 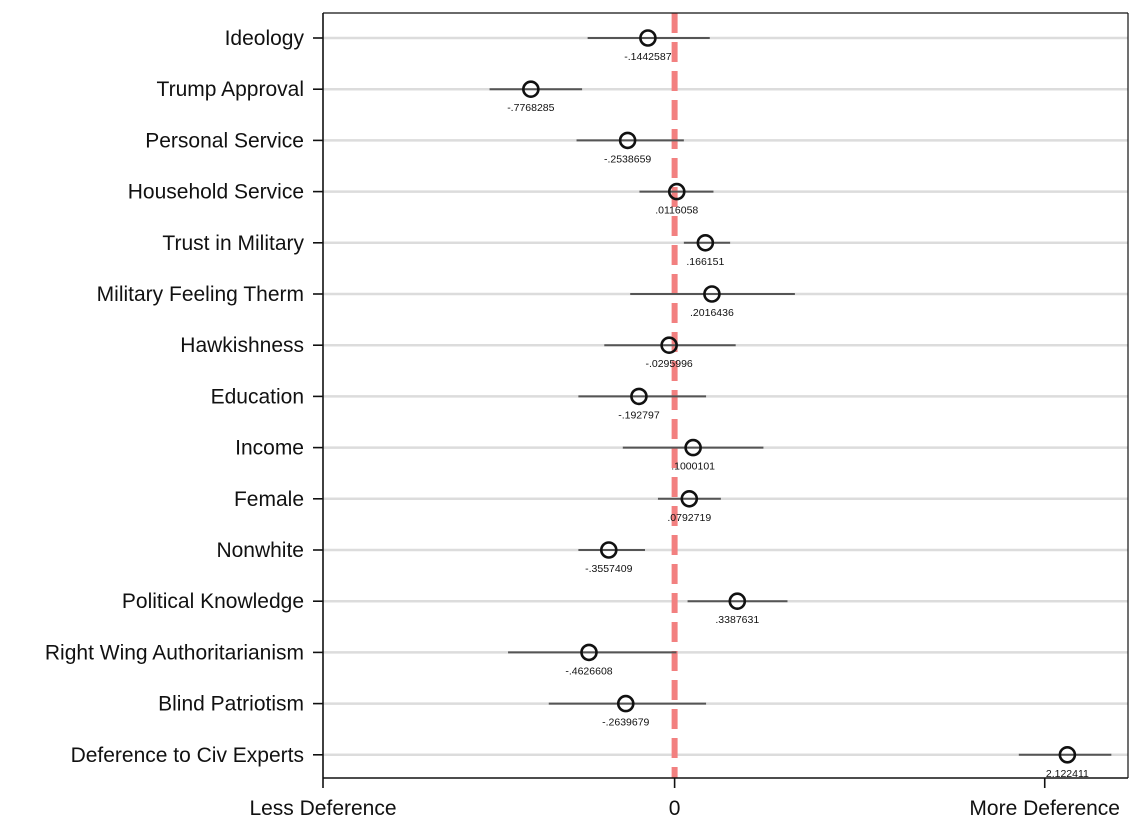 I want to click on category-label: Hawkishness, so click(x=242, y=345).